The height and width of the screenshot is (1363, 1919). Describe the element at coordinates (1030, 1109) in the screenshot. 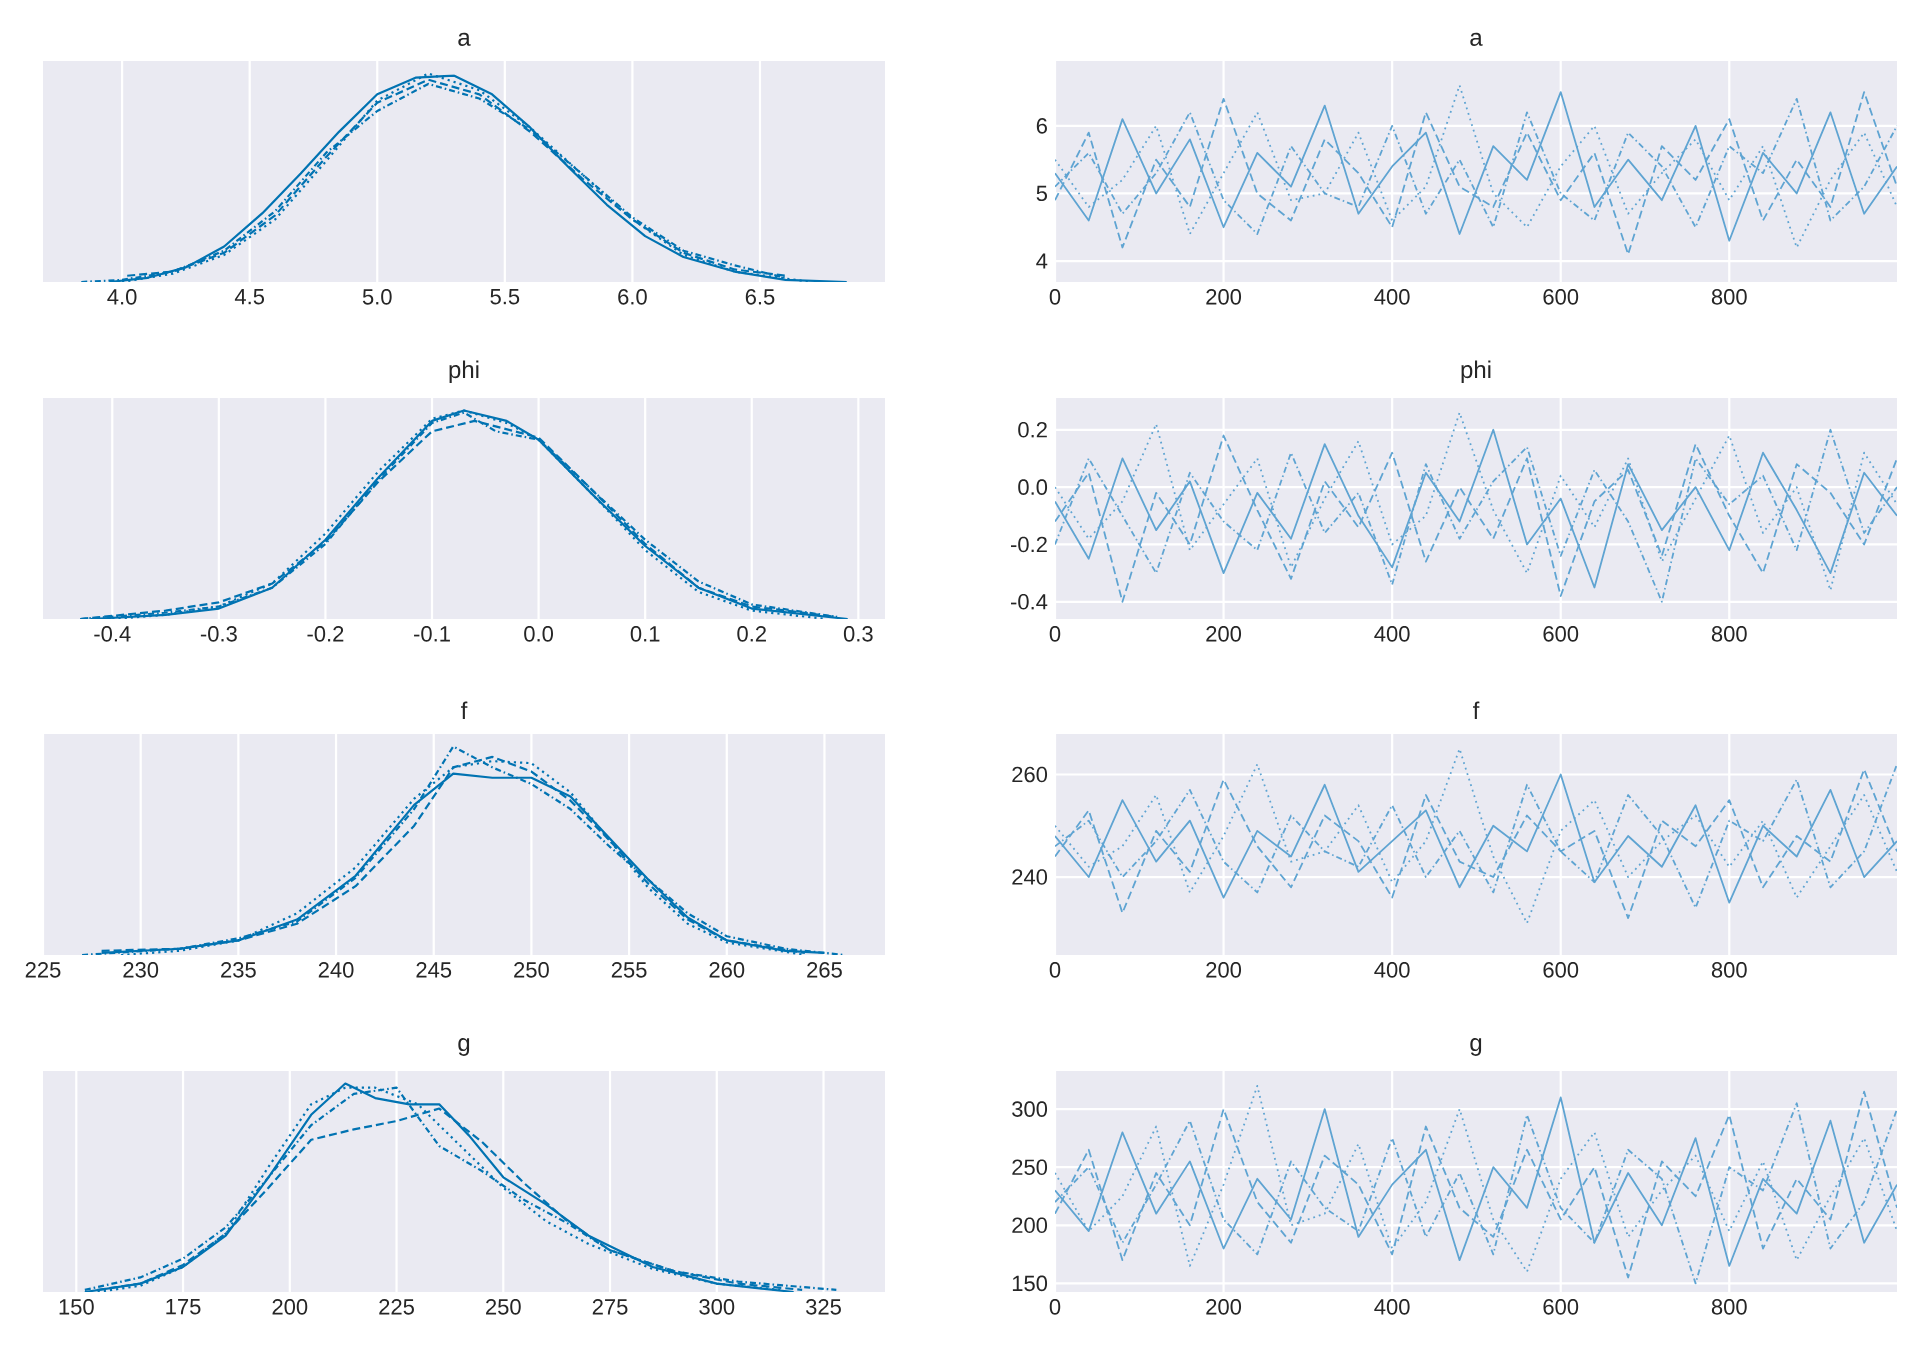

I see `y-tick-label: 300` at that location.